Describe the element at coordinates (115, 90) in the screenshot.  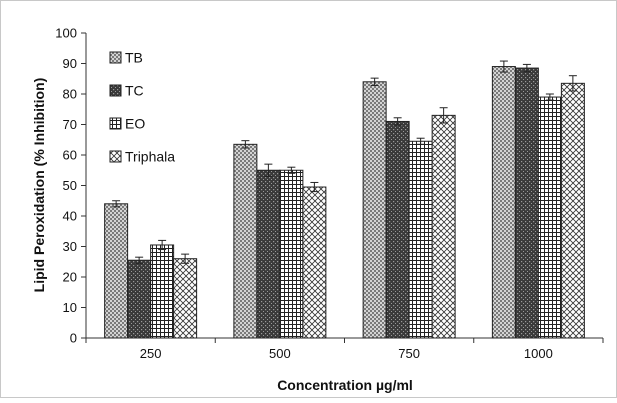
I see `legend-swatch-tc` at that location.